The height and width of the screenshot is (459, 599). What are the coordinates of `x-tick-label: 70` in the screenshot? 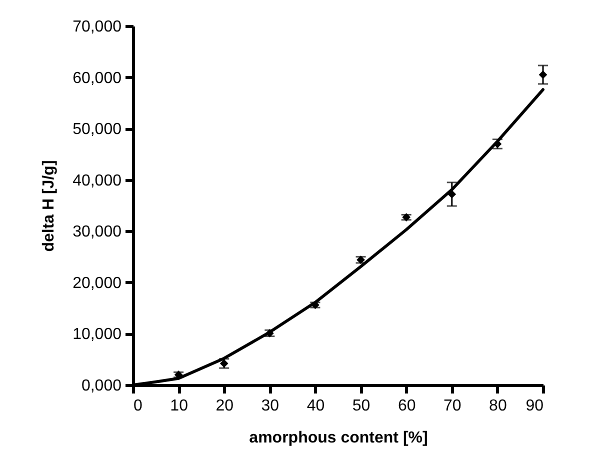 It's located at (452, 406).